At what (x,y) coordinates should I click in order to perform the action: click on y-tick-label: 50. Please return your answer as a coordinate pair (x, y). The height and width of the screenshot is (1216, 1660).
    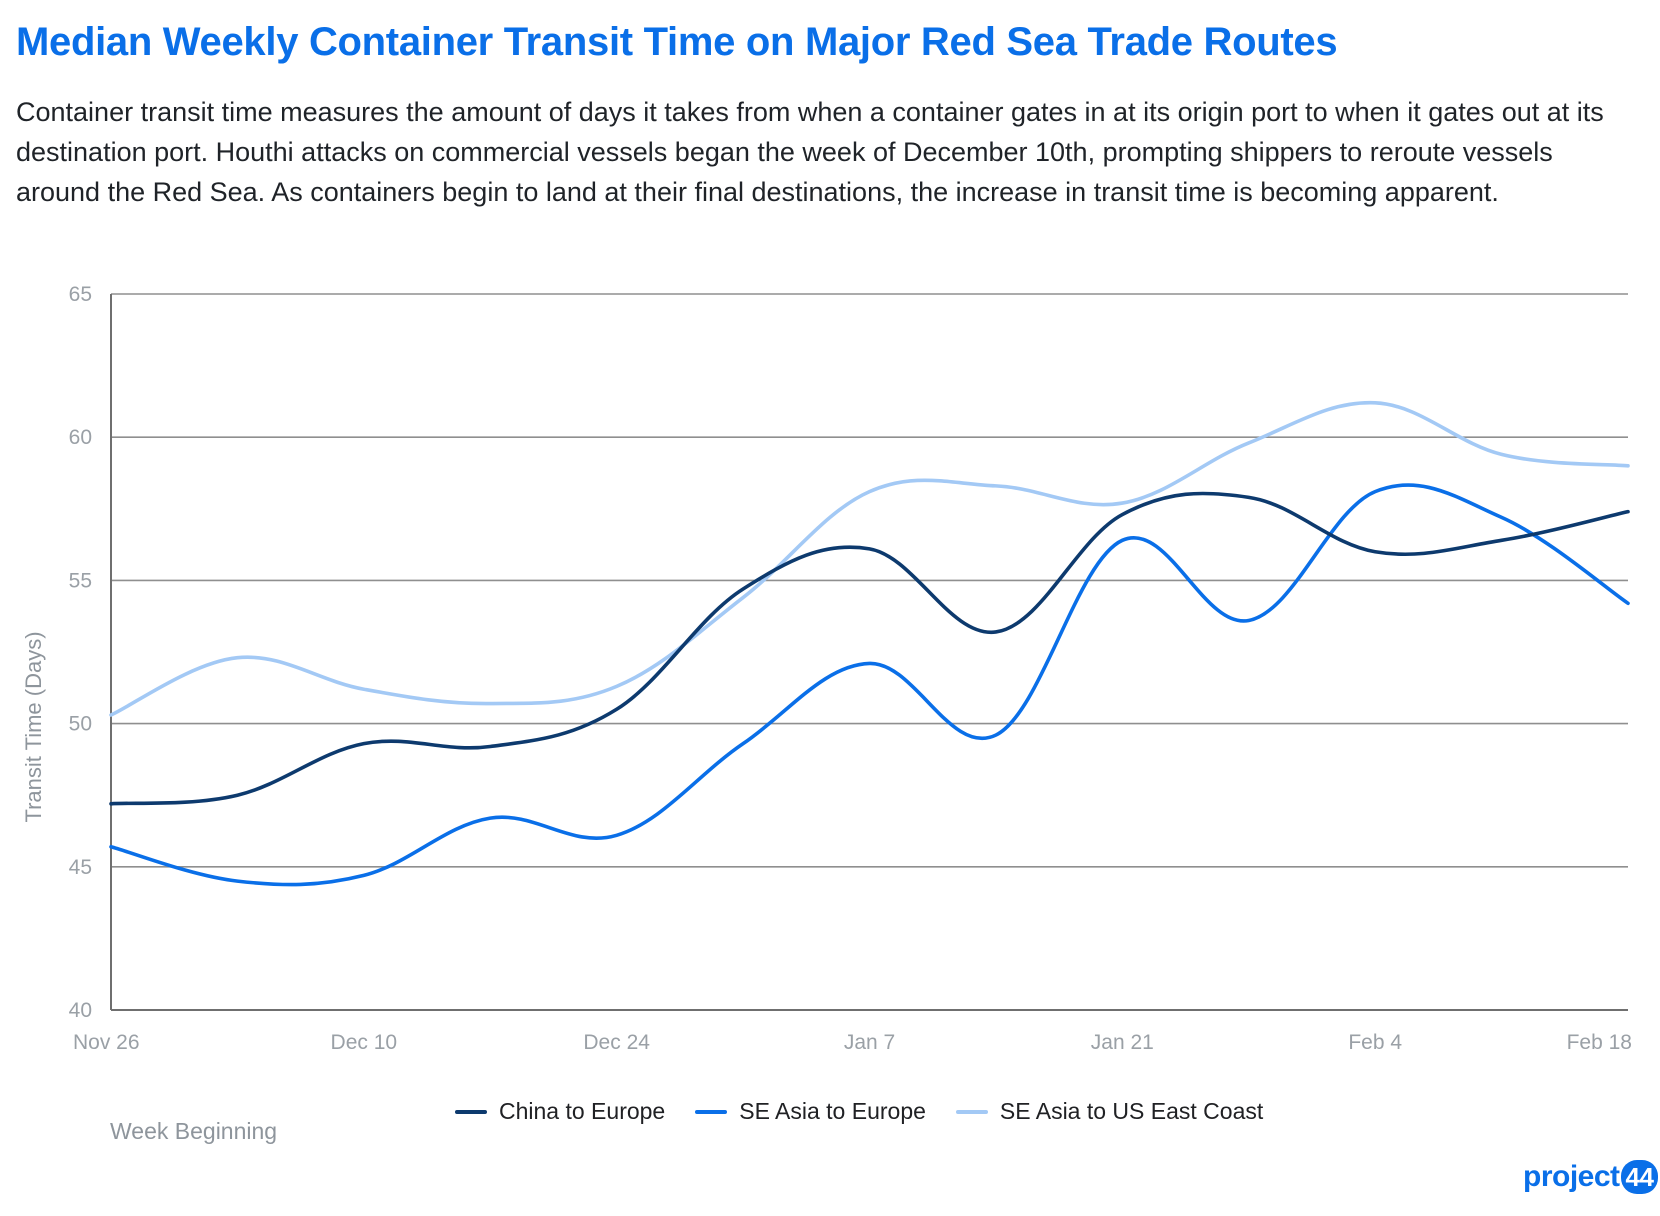
    Looking at the image, I should click on (80, 724).